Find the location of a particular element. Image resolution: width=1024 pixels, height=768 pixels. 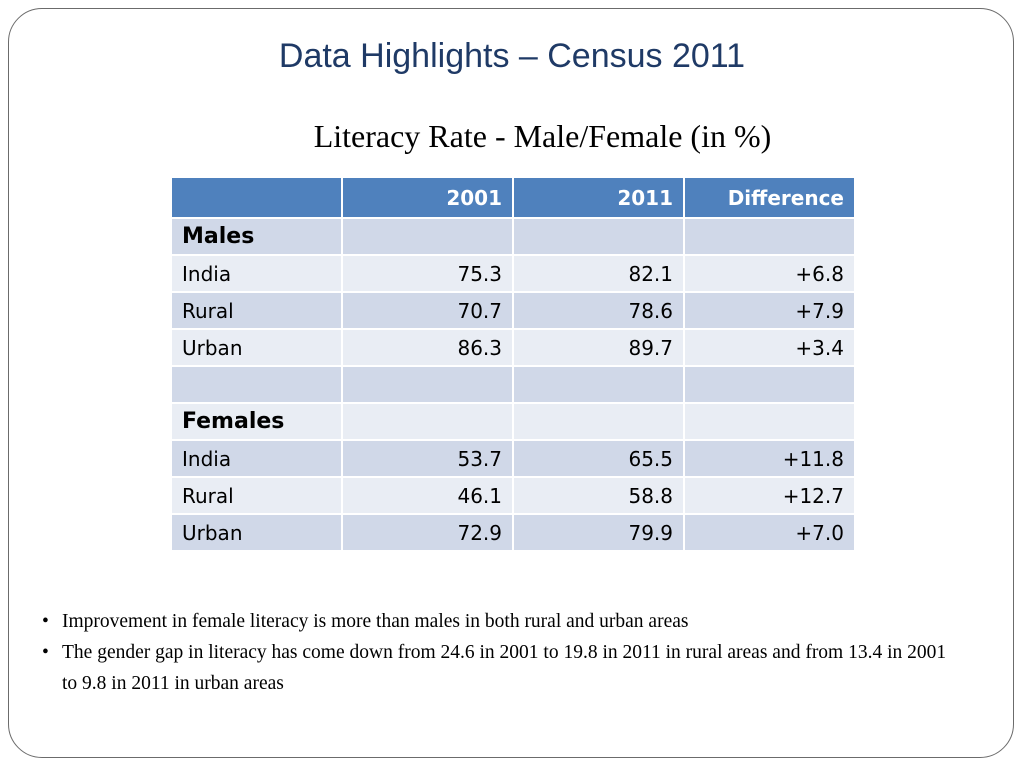

cell-difference: +7.9 is located at coordinates (769, 310).